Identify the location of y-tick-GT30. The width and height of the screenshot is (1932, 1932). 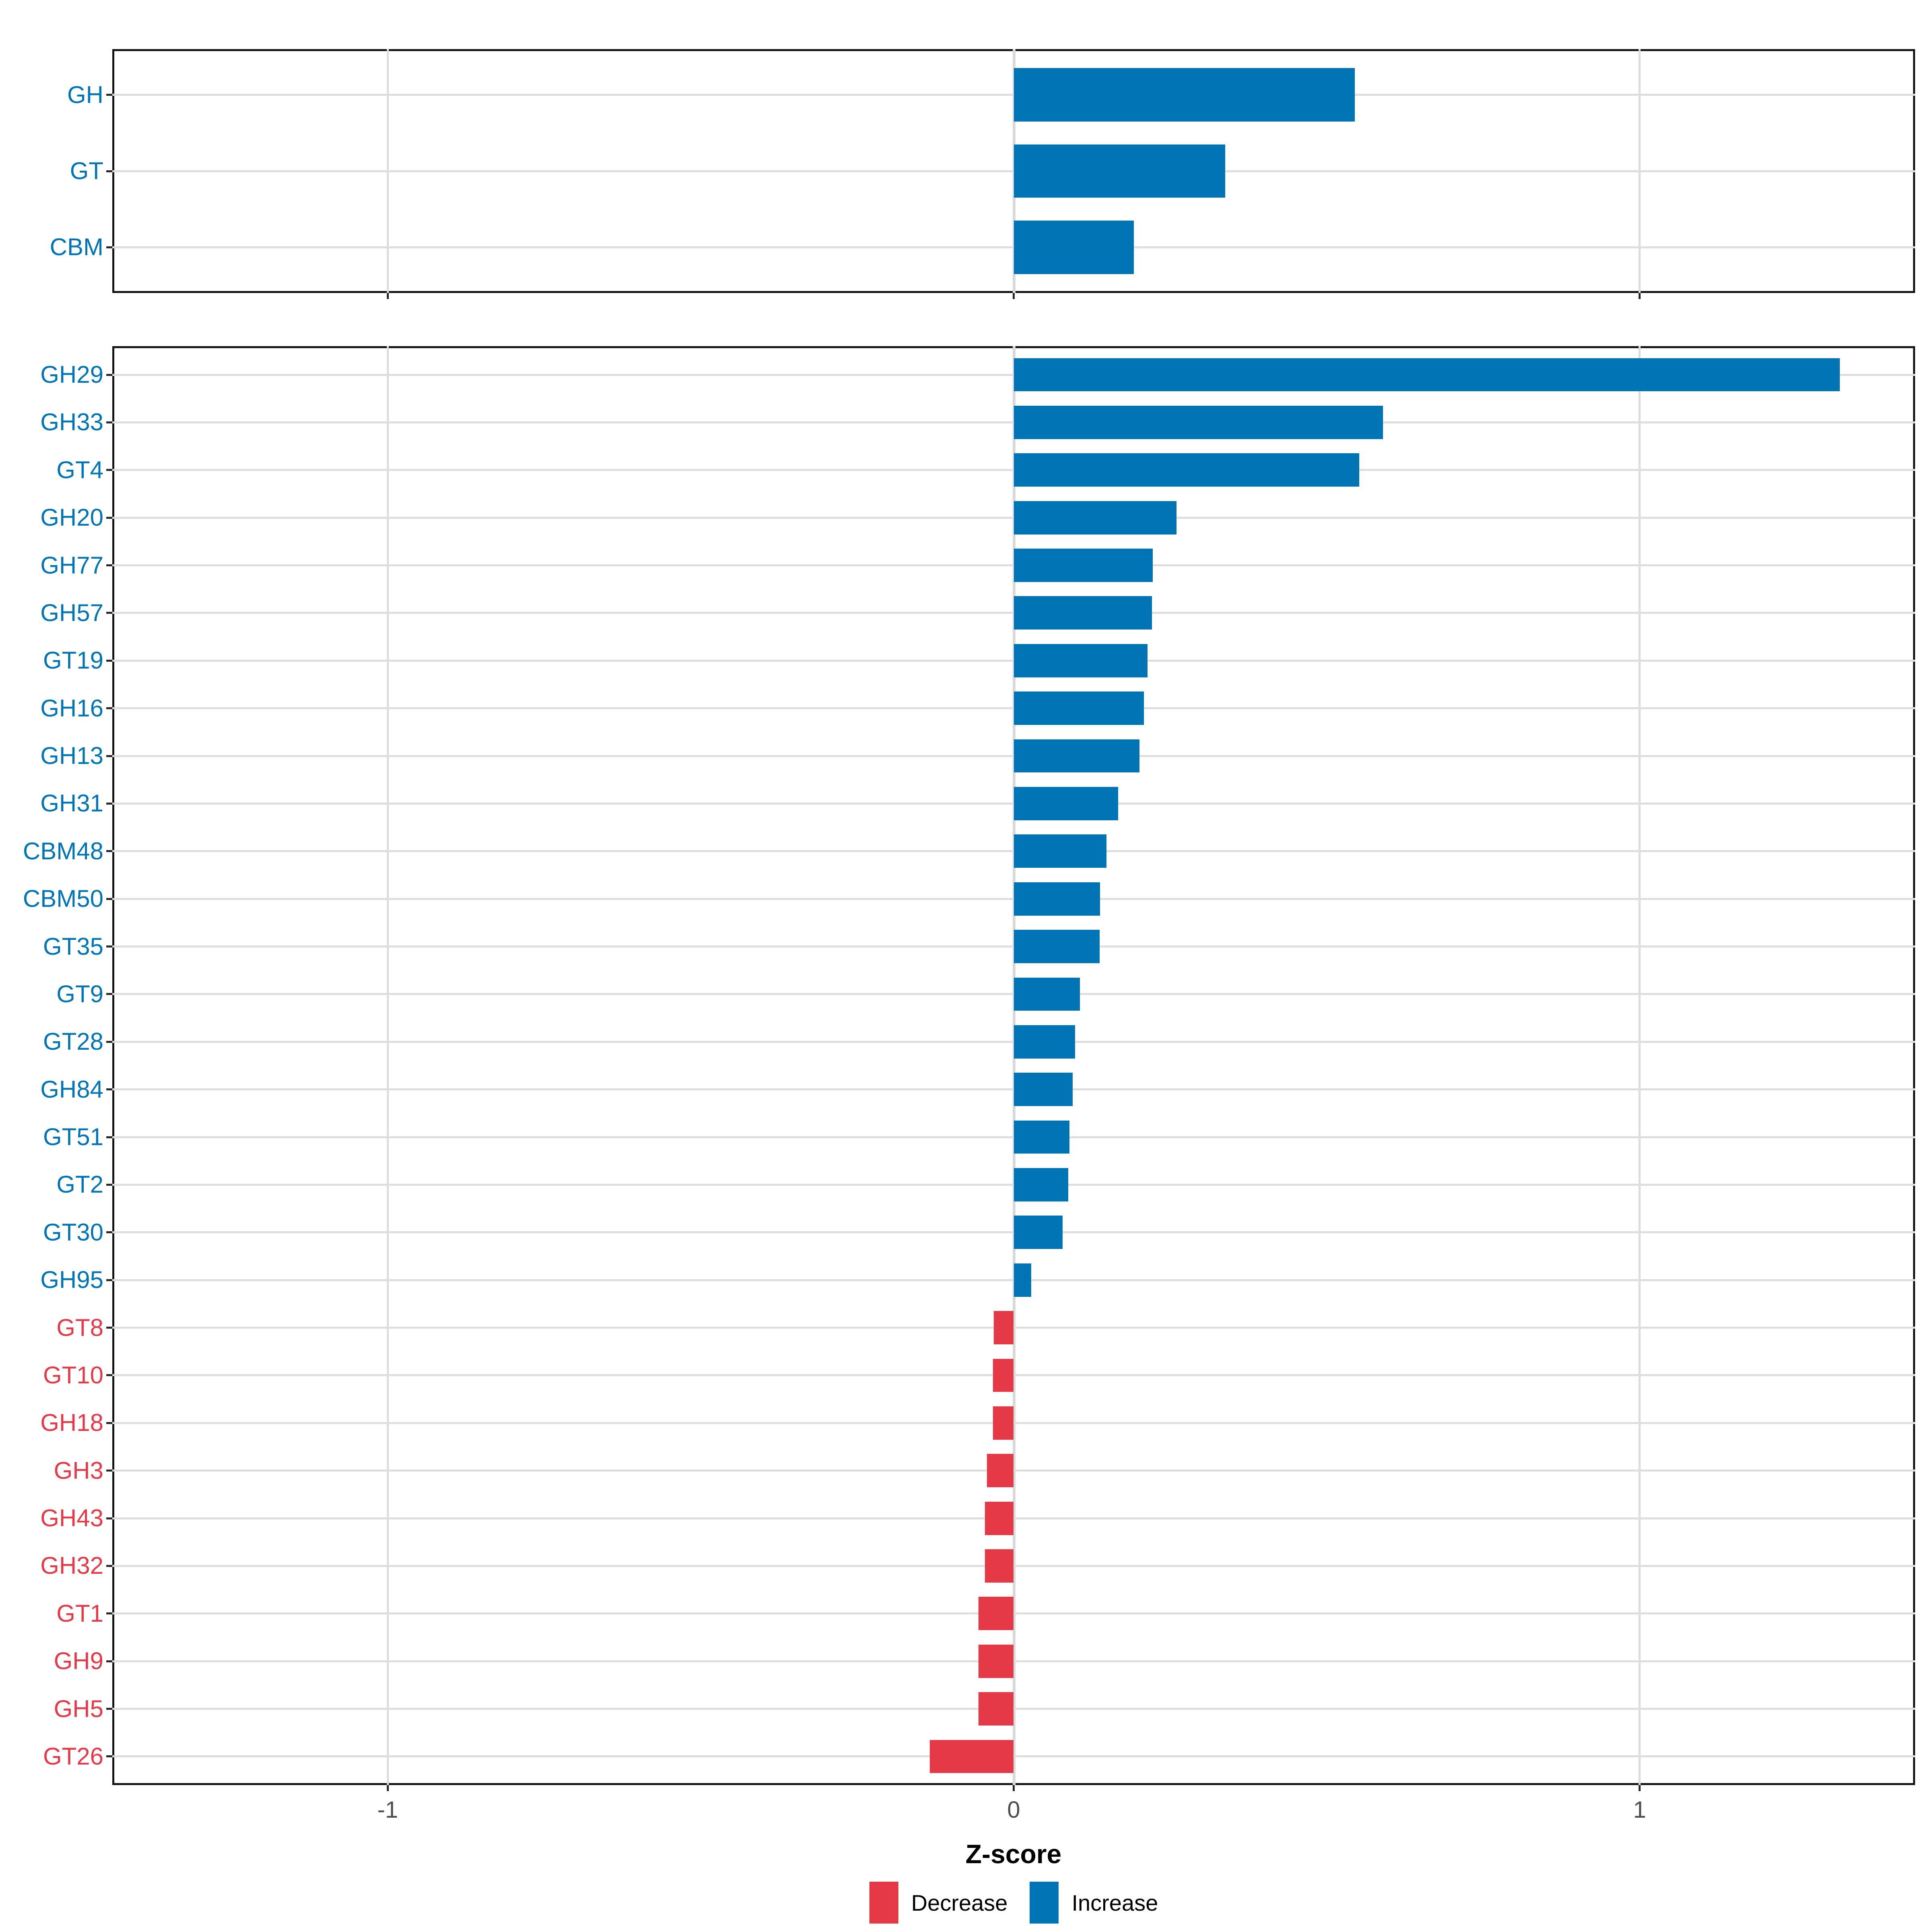
(109, 1232).